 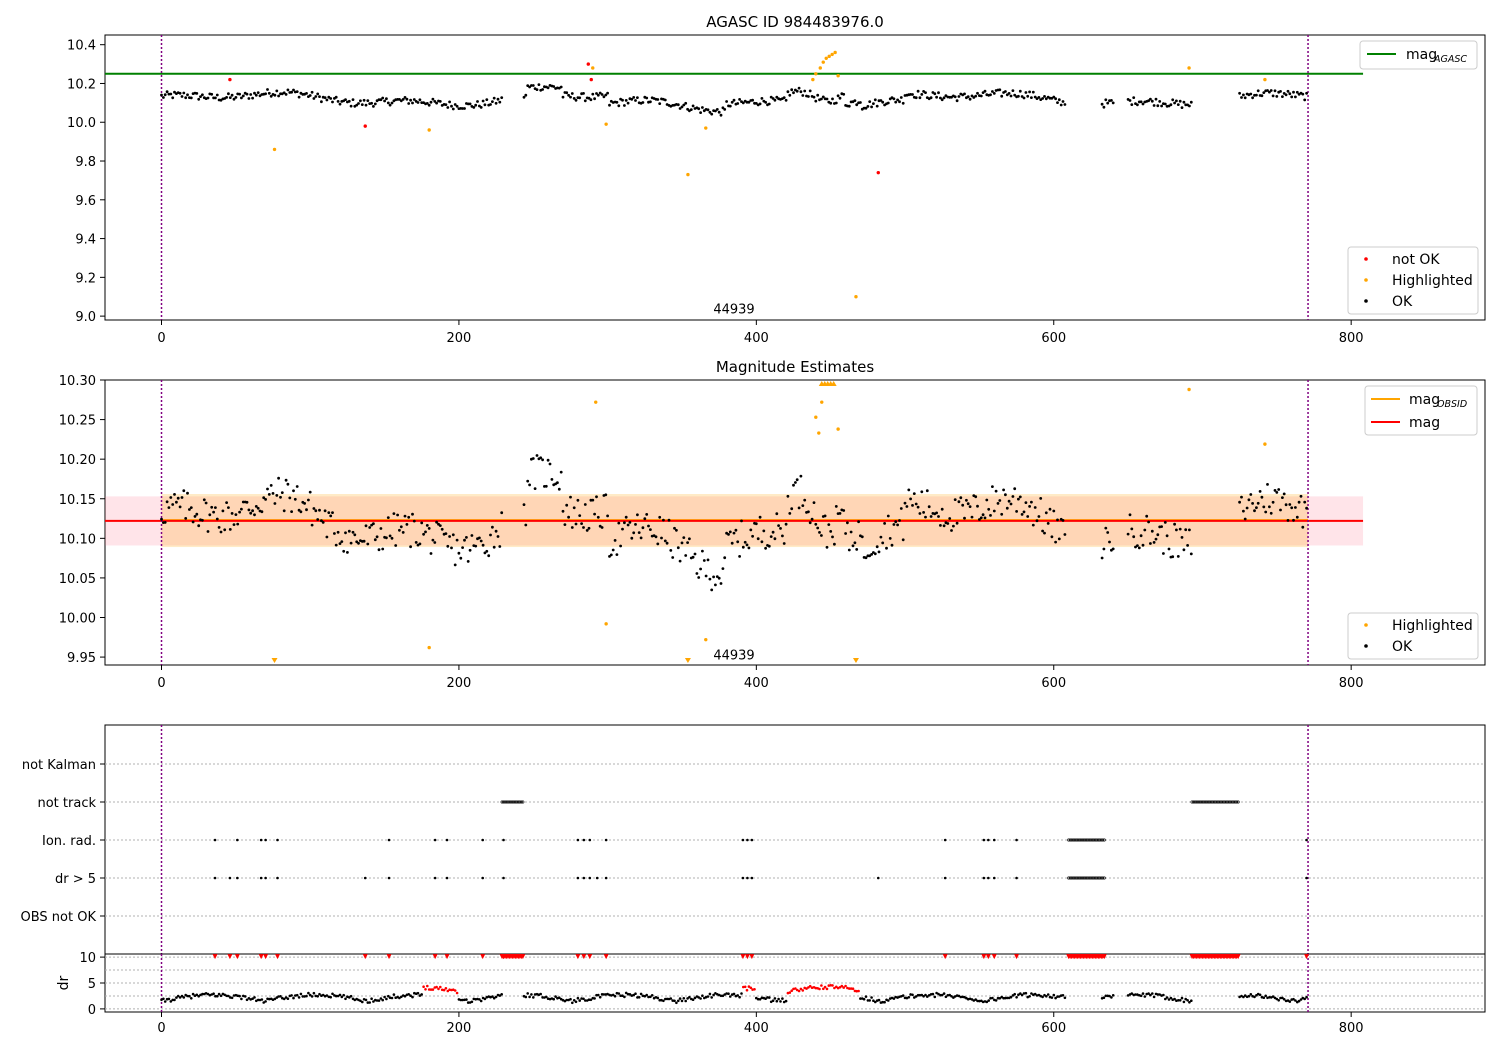 I want to click on x-tick-label: 600, so click(x=1053, y=1028).